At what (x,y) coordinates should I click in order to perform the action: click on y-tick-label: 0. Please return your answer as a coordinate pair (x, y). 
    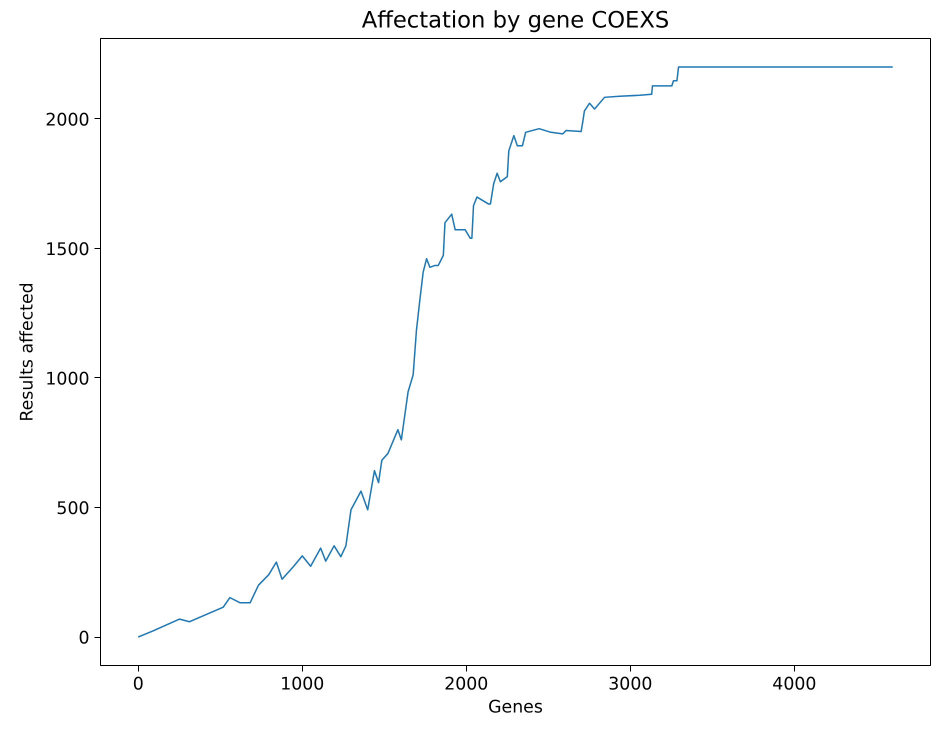
    Looking at the image, I should click on (84, 638).